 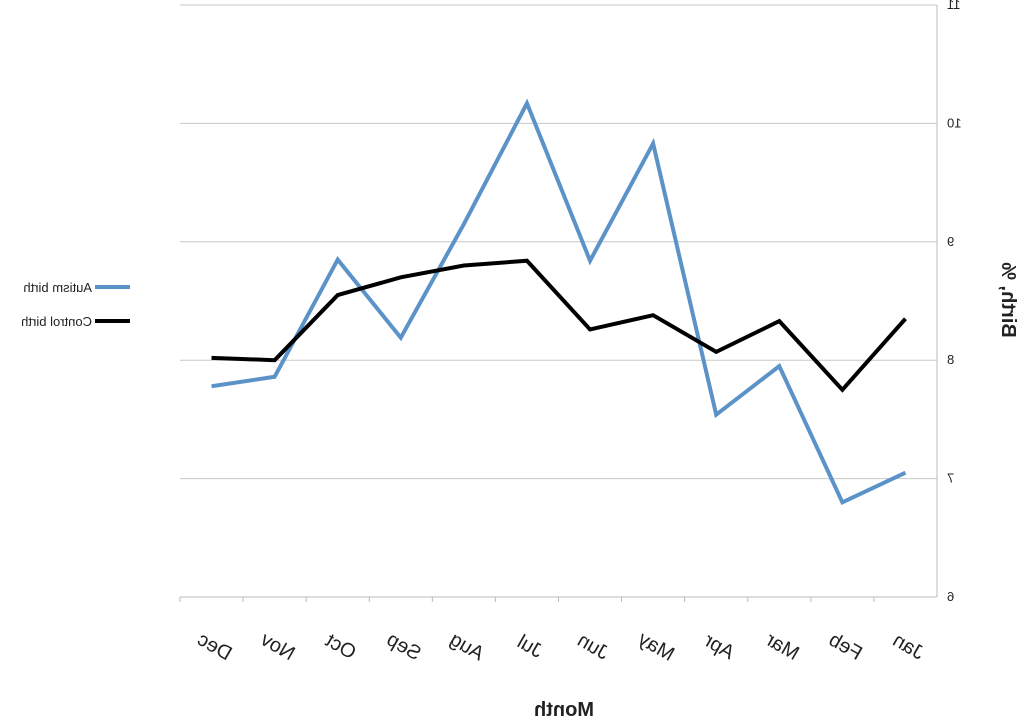 I want to click on x-axis-title: Month, so click(x=564, y=710).